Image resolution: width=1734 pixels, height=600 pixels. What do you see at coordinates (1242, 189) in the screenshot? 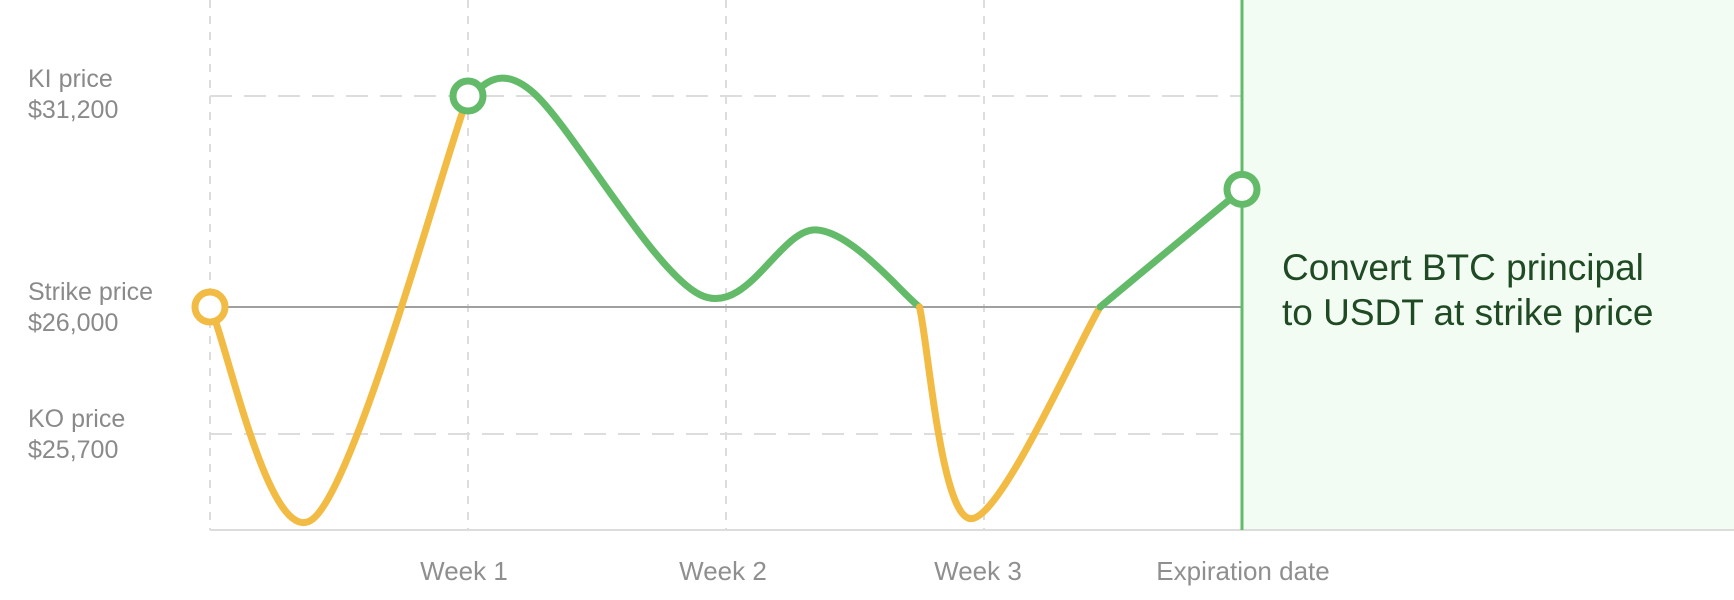
I see `expiration-price-marker` at bounding box center [1242, 189].